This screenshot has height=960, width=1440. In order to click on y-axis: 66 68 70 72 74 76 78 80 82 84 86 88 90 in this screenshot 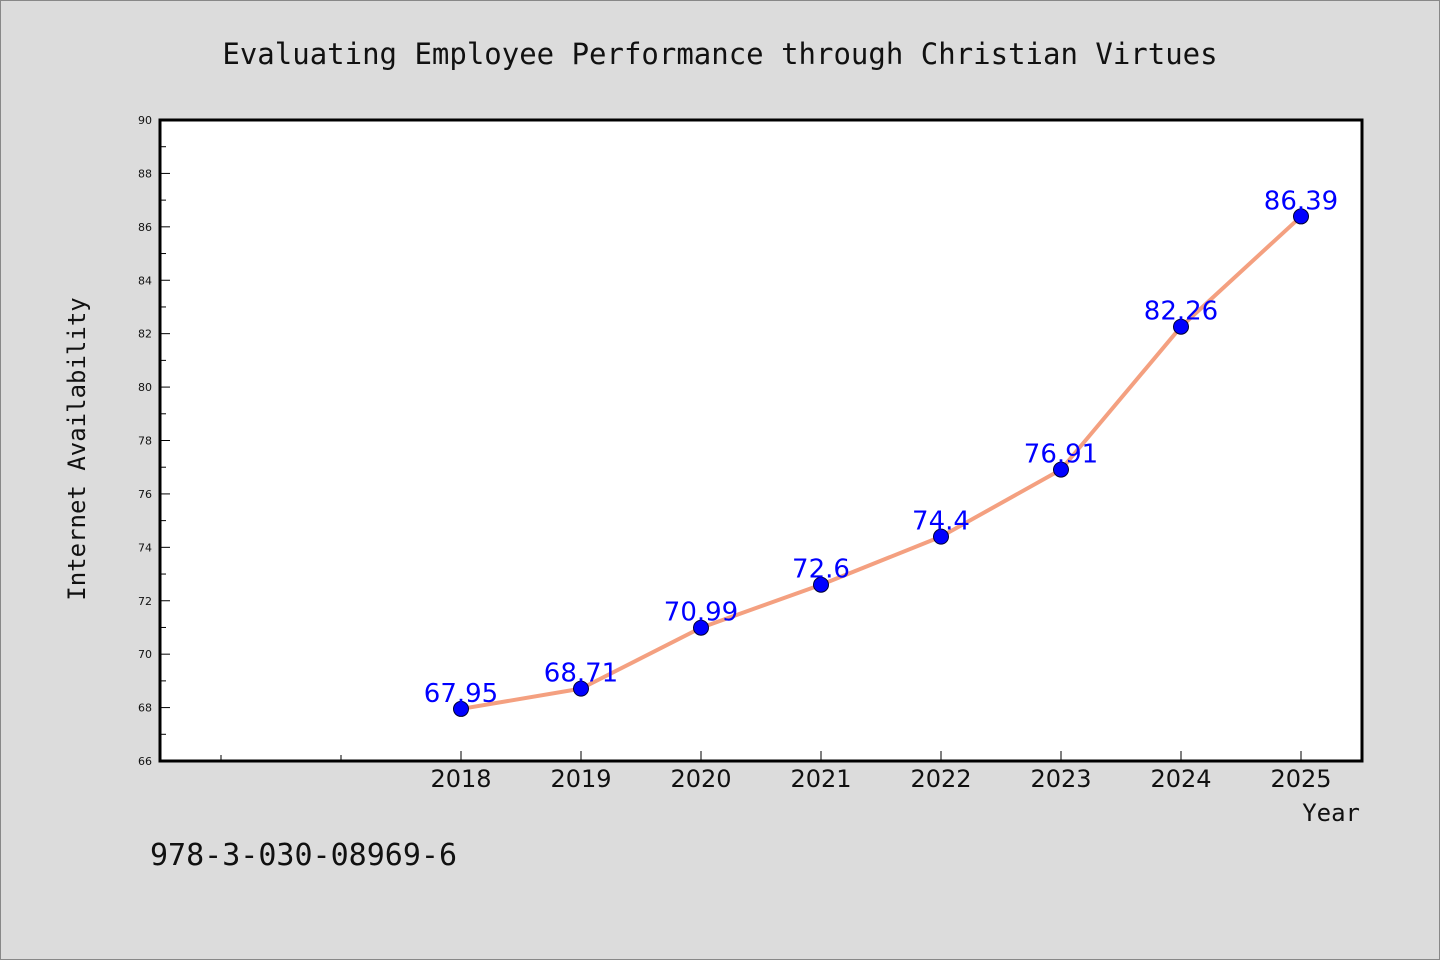, I will do `click(154, 441)`.